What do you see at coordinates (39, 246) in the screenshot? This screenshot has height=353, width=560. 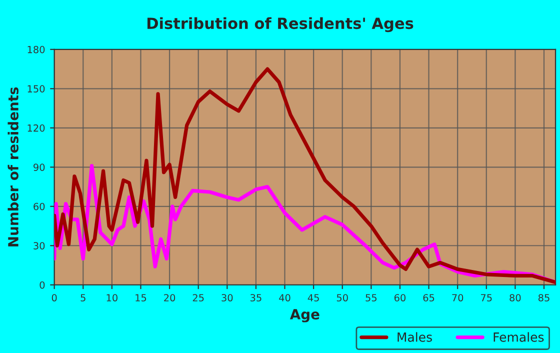 I see `y-tick-label: 30` at bounding box center [39, 246].